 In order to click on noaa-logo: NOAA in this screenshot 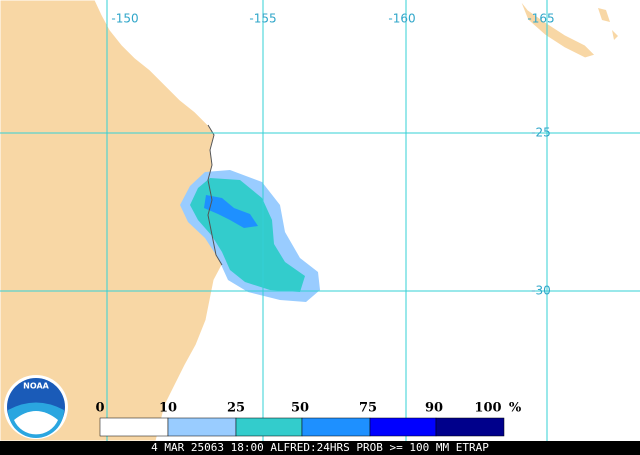, I will do `click(36, 407)`.